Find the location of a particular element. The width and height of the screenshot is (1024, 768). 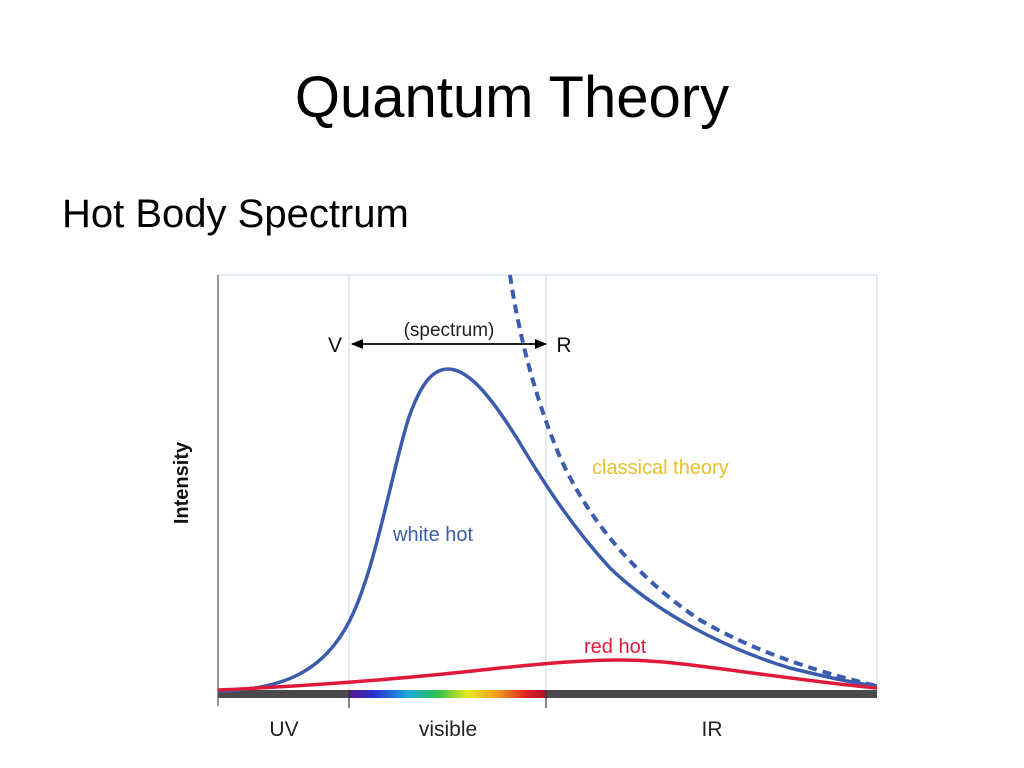

uv-band-label: UV is located at coordinates (283, 729).